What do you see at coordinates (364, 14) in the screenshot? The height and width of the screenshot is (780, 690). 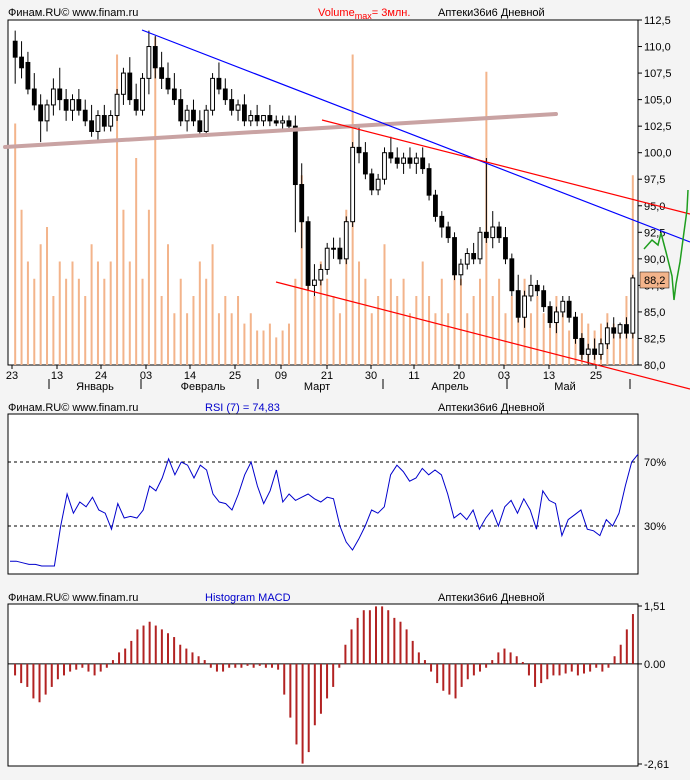 I see `price-header-volume: Volumemax= 3млн.` at bounding box center [364, 14].